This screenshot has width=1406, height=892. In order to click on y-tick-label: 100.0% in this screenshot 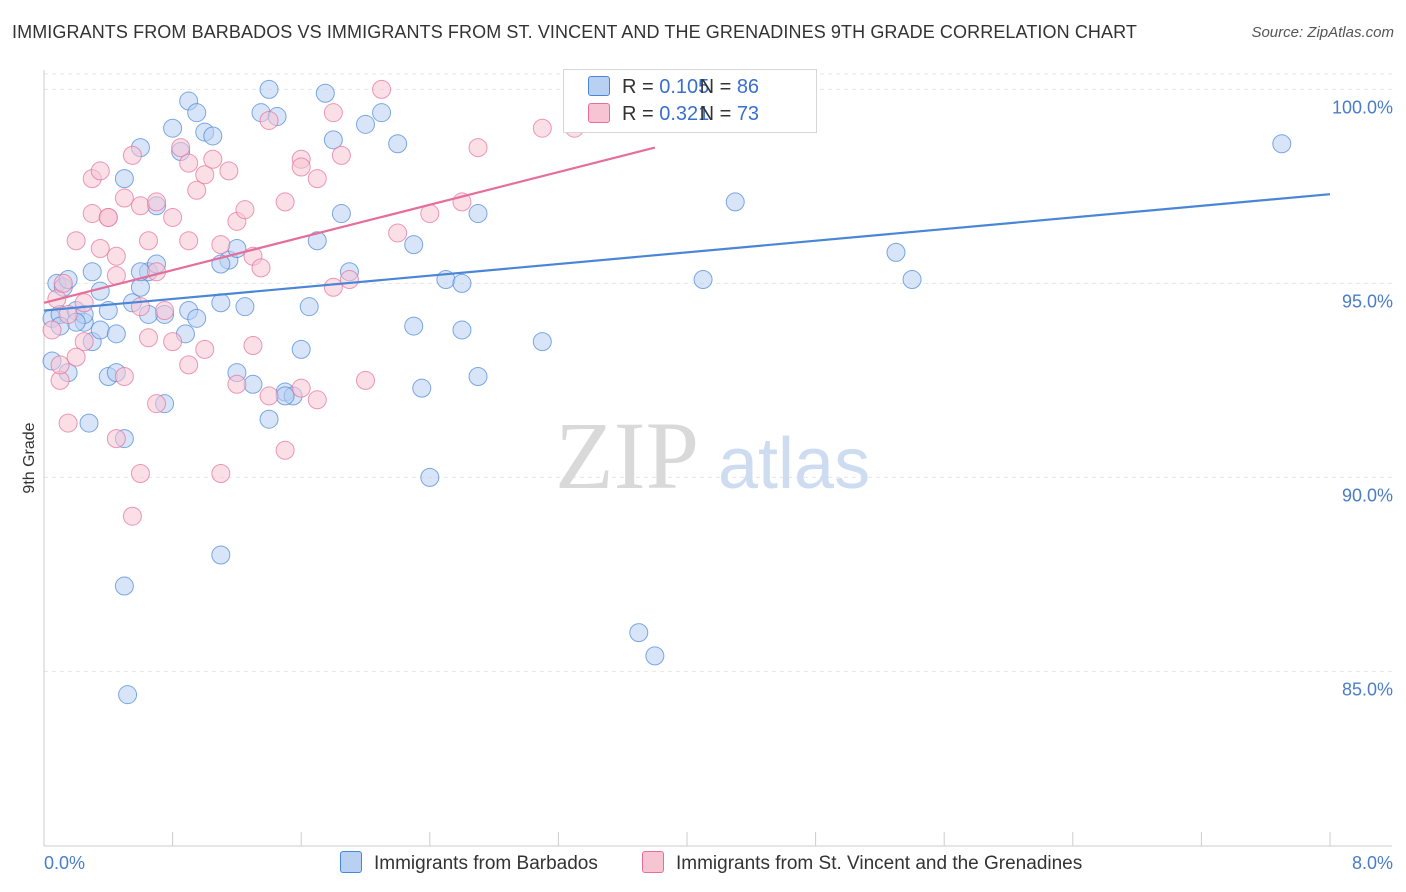, I will do `click(1362, 107)`.